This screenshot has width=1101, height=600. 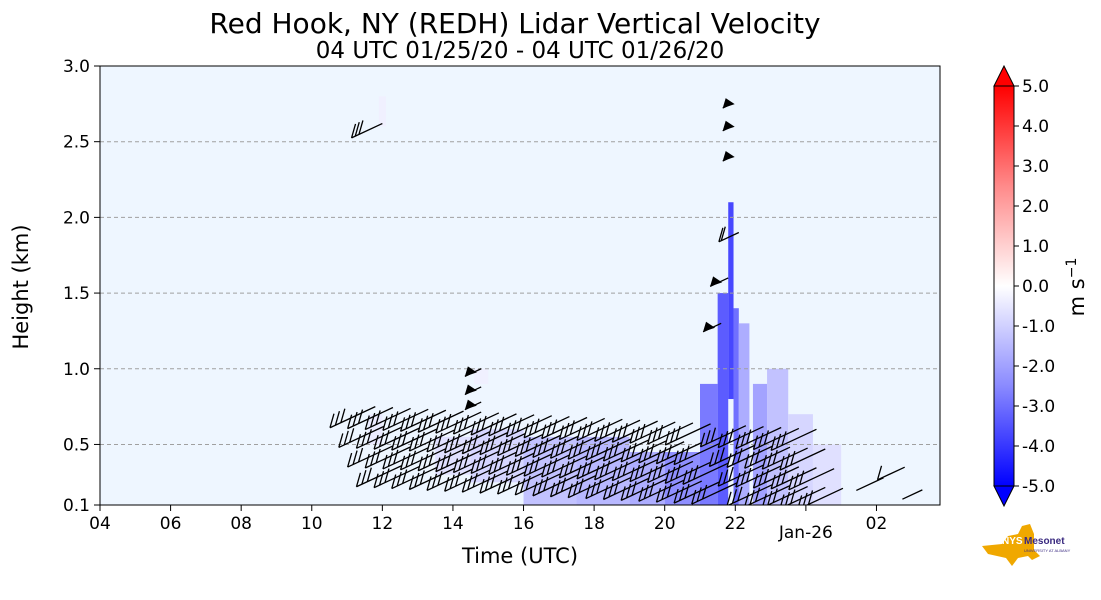 What do you see at coordinates (1004, 75) in the screenshot?
I see `colorbar-max-extend` at bounding box center [1004, 75].